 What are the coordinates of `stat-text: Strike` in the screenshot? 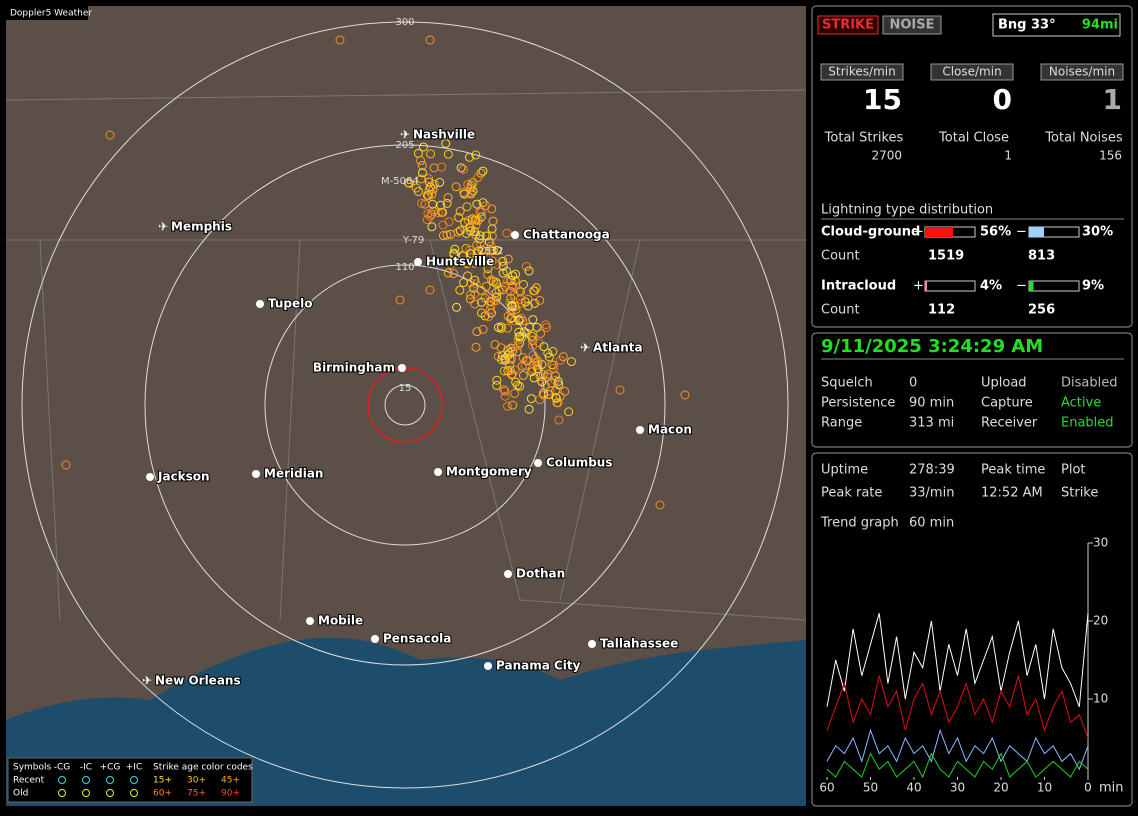 It's located at (1079, 493).